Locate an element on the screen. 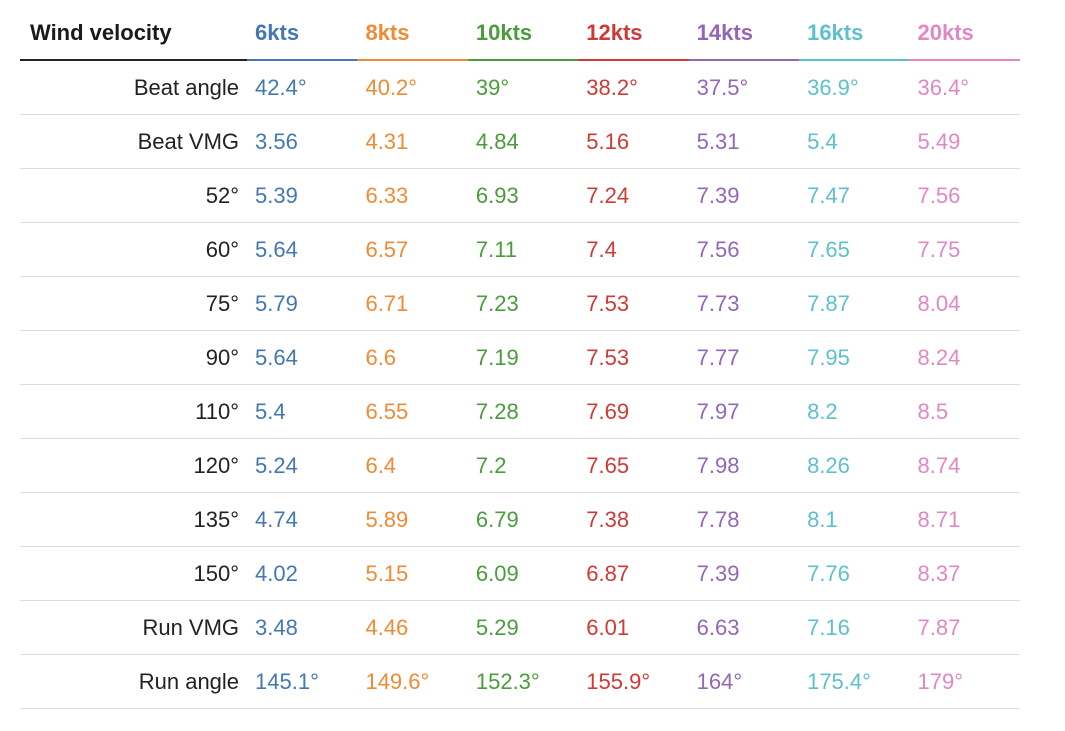 This screenshot has height=731, width=1065. table-cell: 149.6° is located at coordinates (412, 681).